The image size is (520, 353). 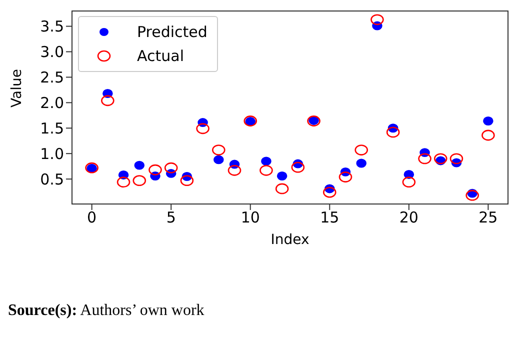 I want to click on x-tick-label: 5, so click(x=171, y=217).